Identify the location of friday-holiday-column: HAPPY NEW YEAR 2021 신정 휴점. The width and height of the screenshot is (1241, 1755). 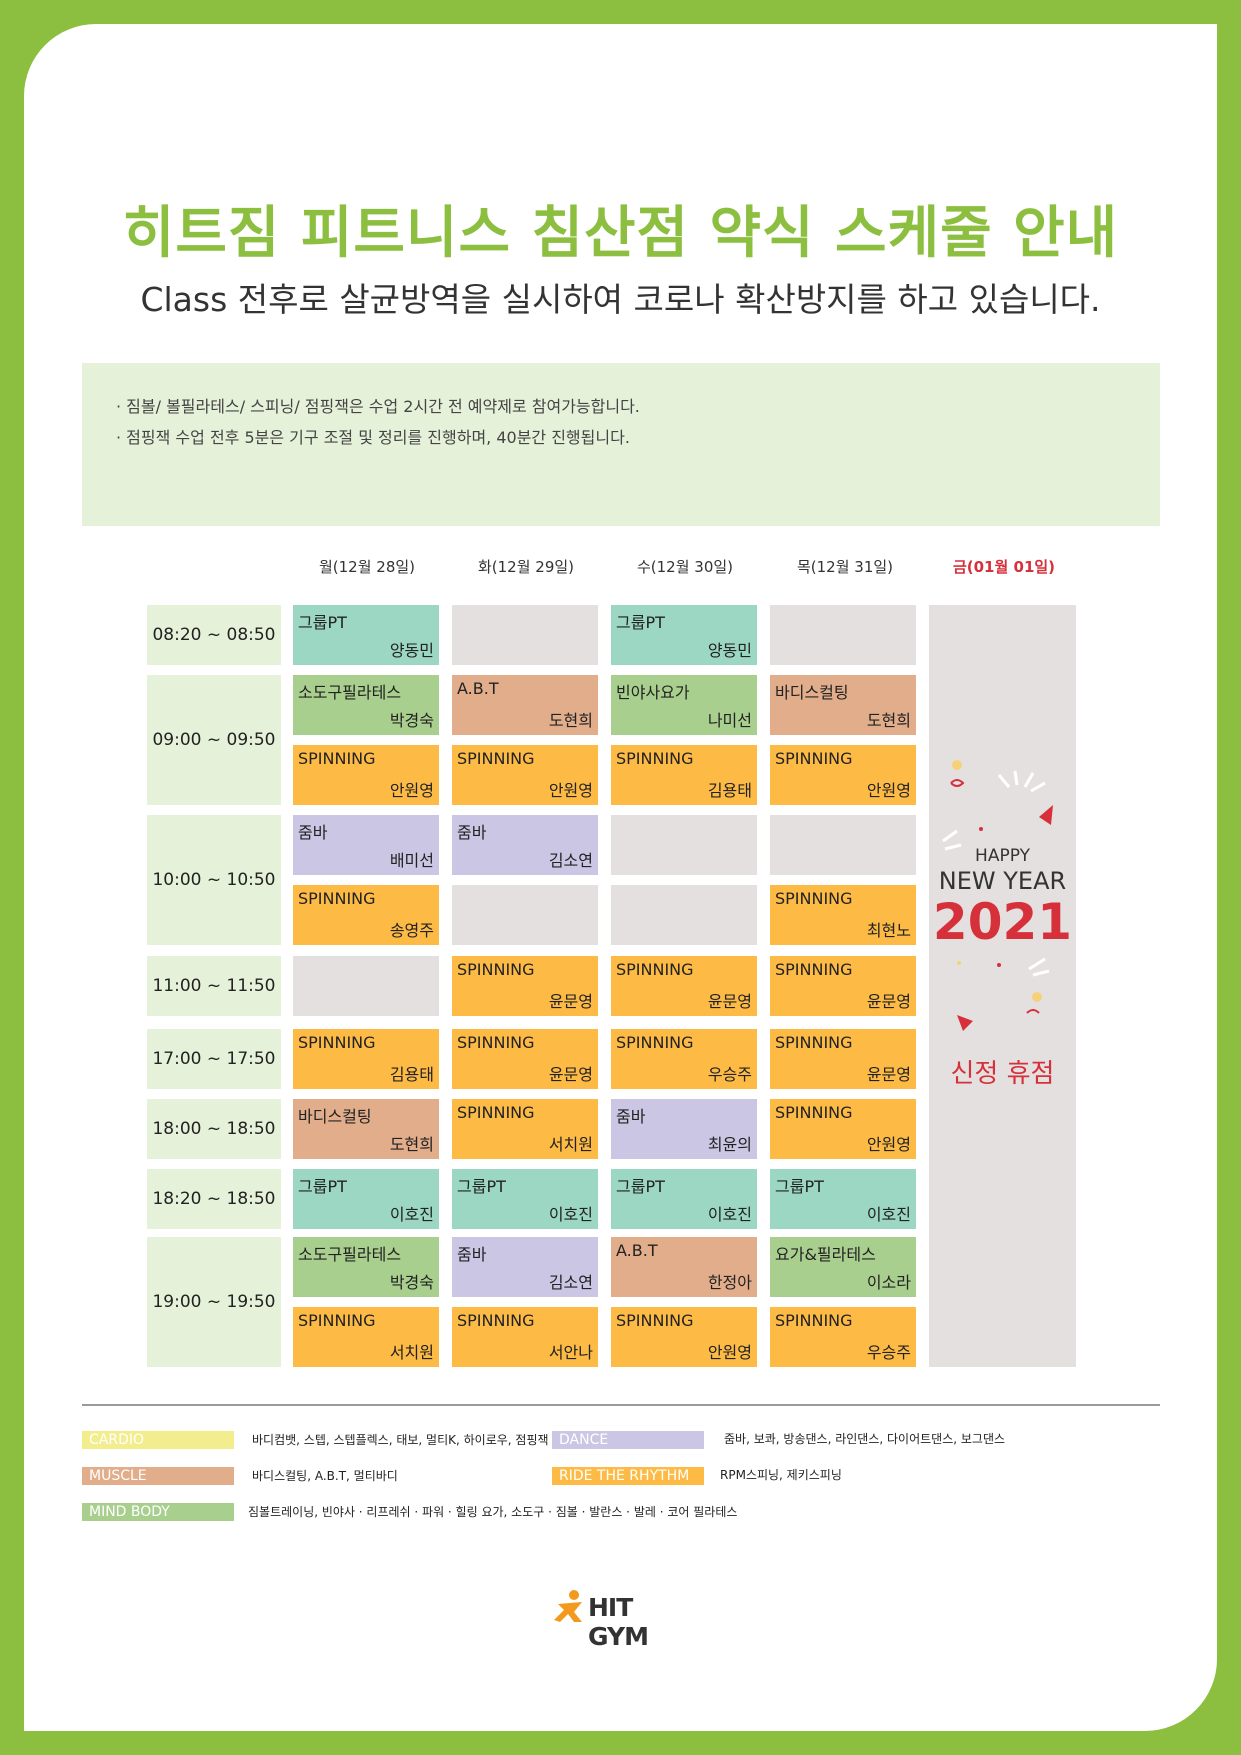
(1002, 986).